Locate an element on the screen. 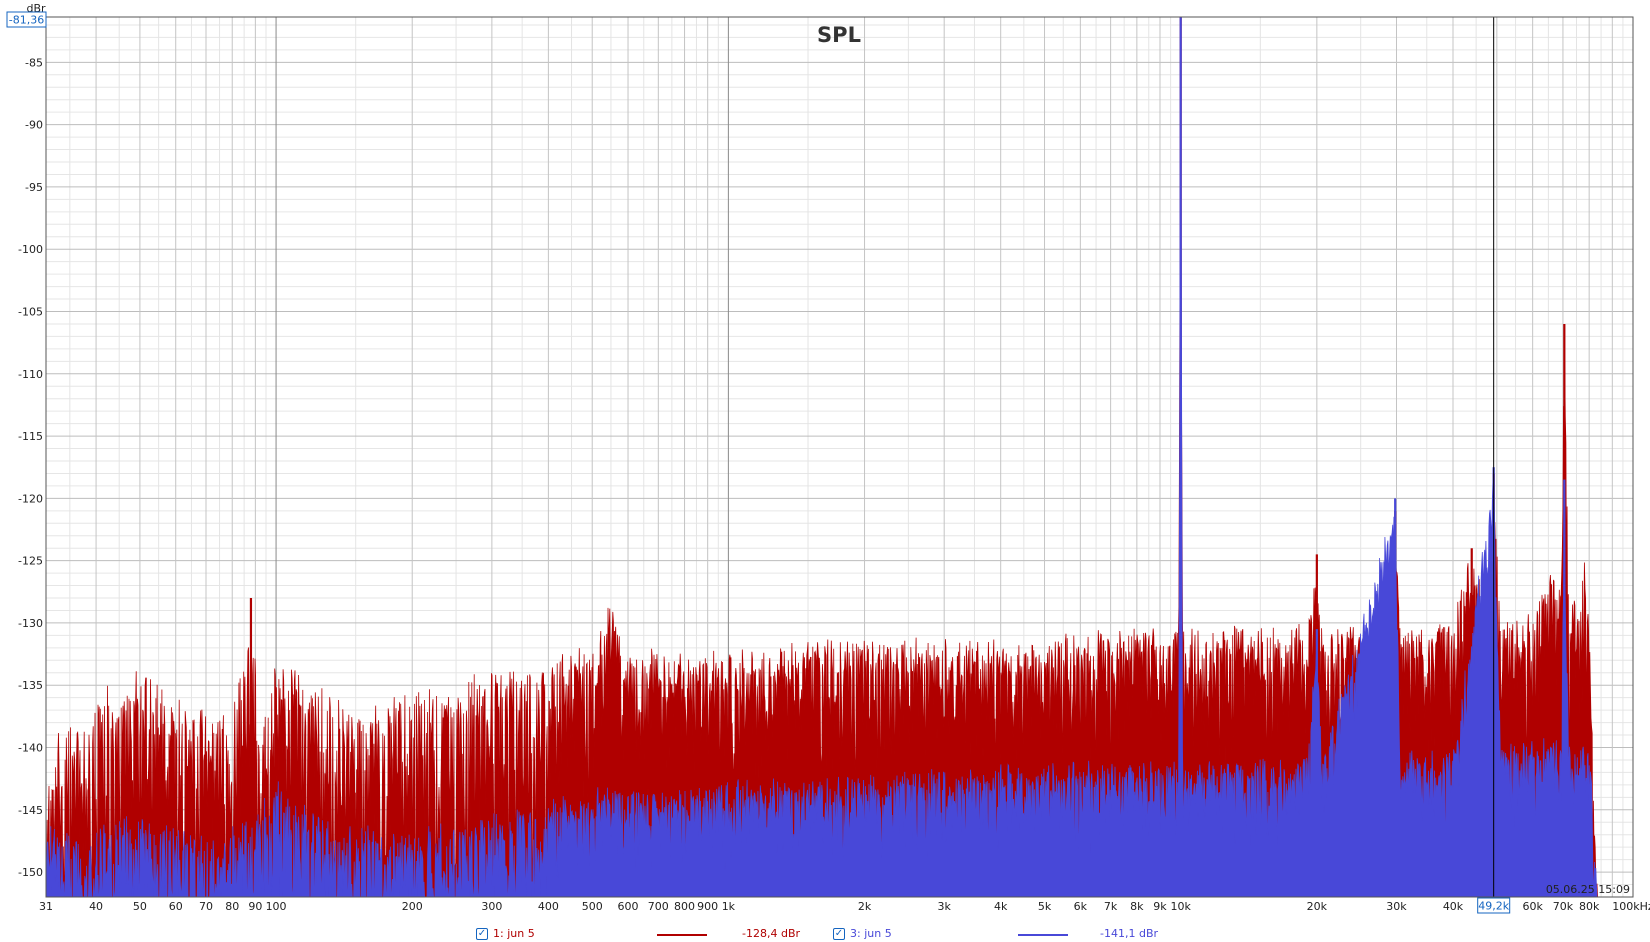 The width and height of the screenshot is (1650, 942). x-tick-label: 10k is located at coordinates (1181, 906).